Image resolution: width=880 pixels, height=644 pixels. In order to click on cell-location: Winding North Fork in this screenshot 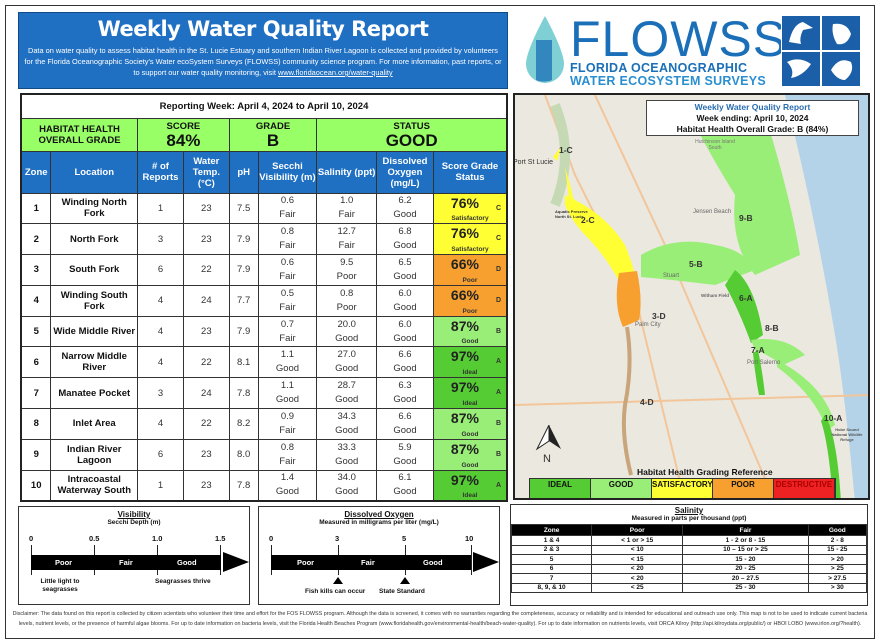, I will do `click(94, 208)`.